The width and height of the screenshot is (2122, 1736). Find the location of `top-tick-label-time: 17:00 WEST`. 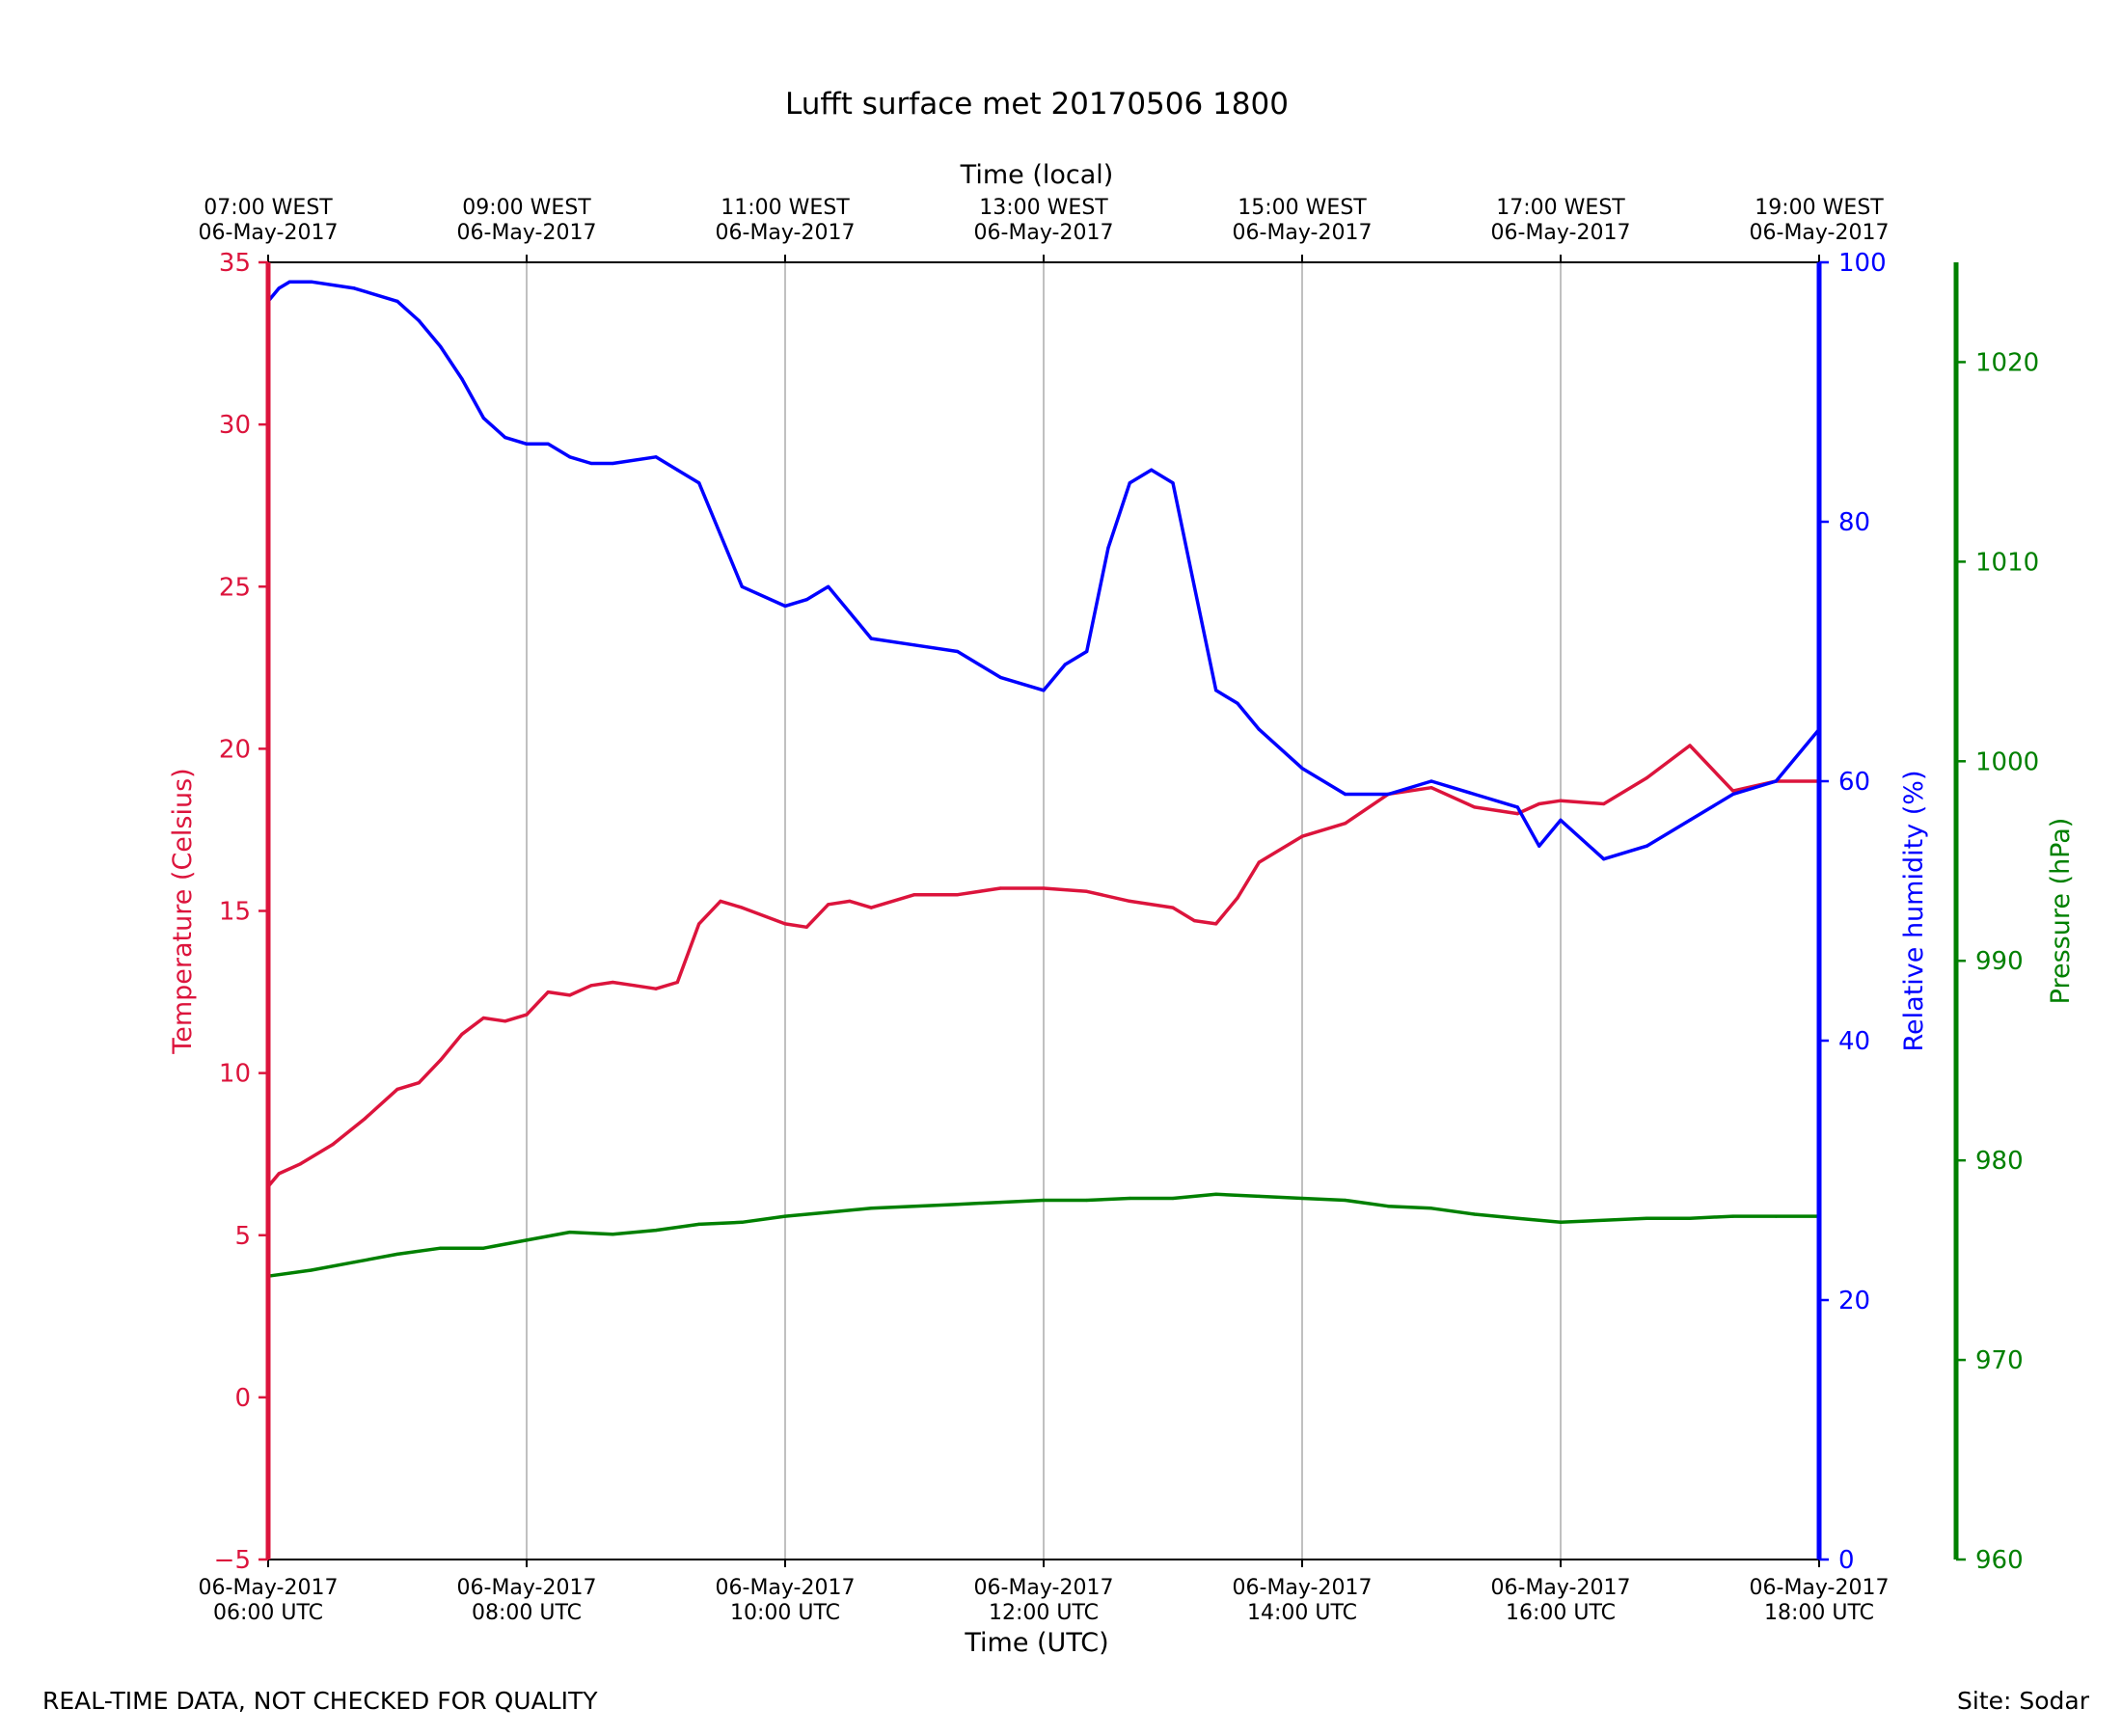

top-tick-label-time: 17:00 WEST is located at coordinates (1561, 208).